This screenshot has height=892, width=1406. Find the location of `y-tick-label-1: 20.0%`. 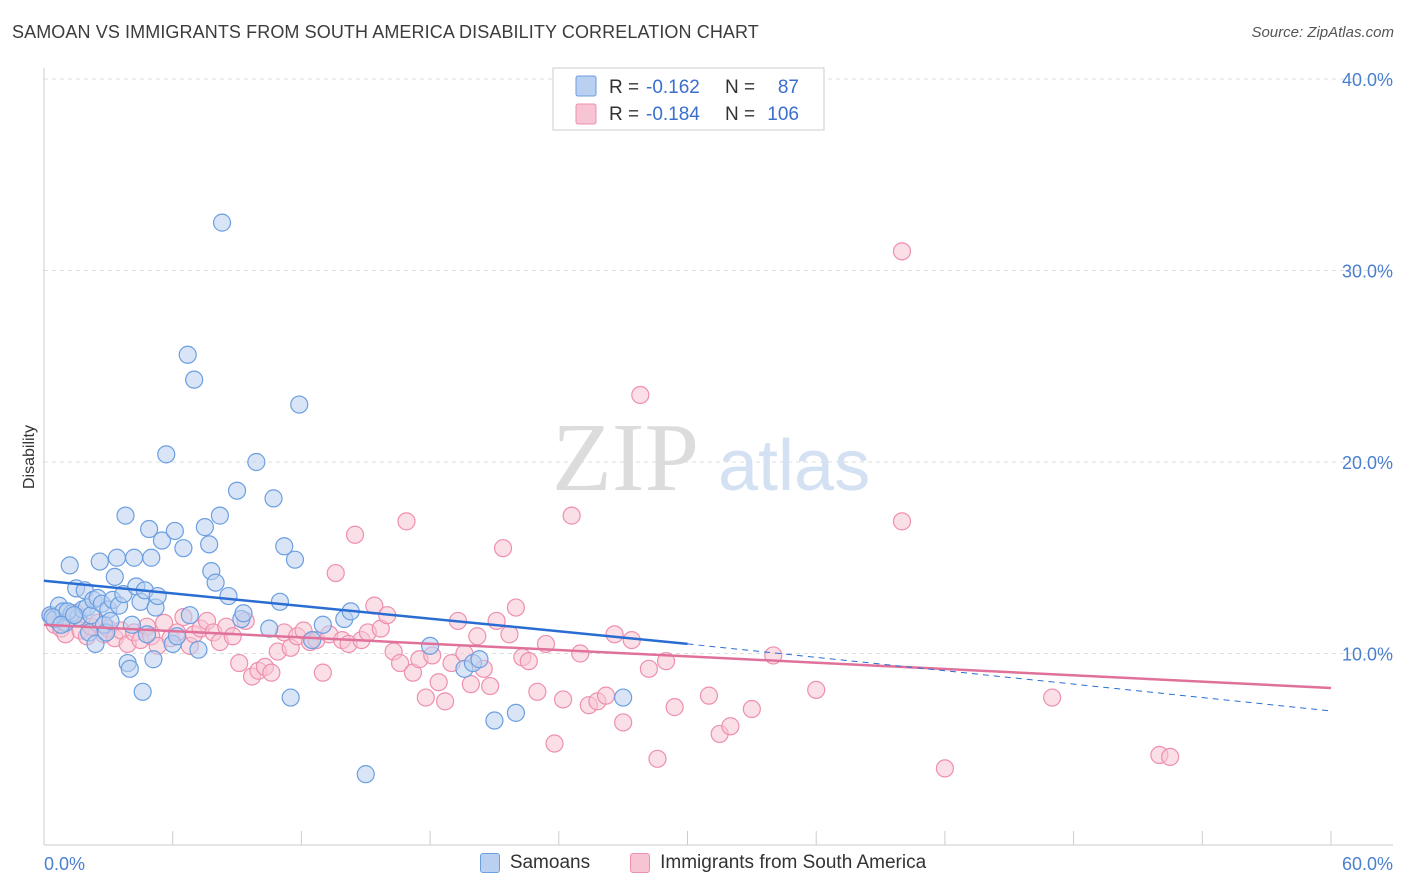

y-tick-label-1: 20.0% is located at coordinates (1367, 463).